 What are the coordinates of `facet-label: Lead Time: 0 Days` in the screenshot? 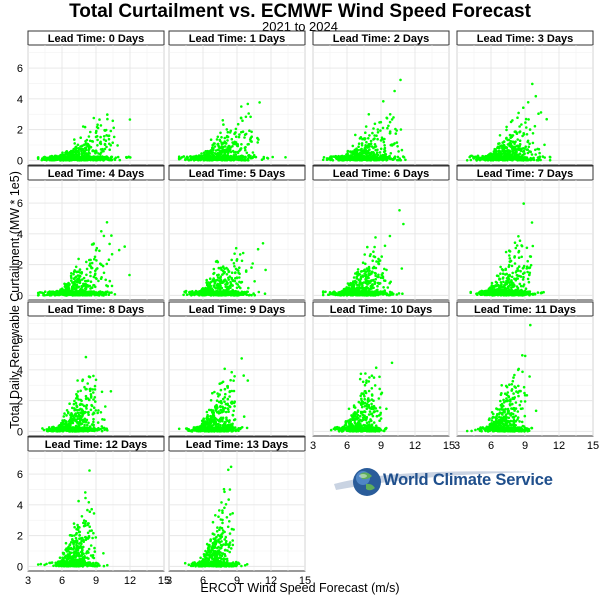 It's located at (96, 39).